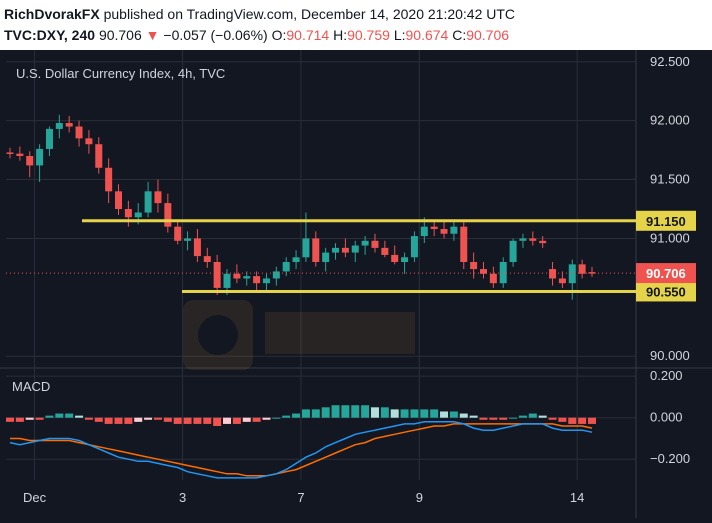 The height and width of the screenshot is (523, 712). I want to click on macd-tick-label: −0.200, so click(670, 458).